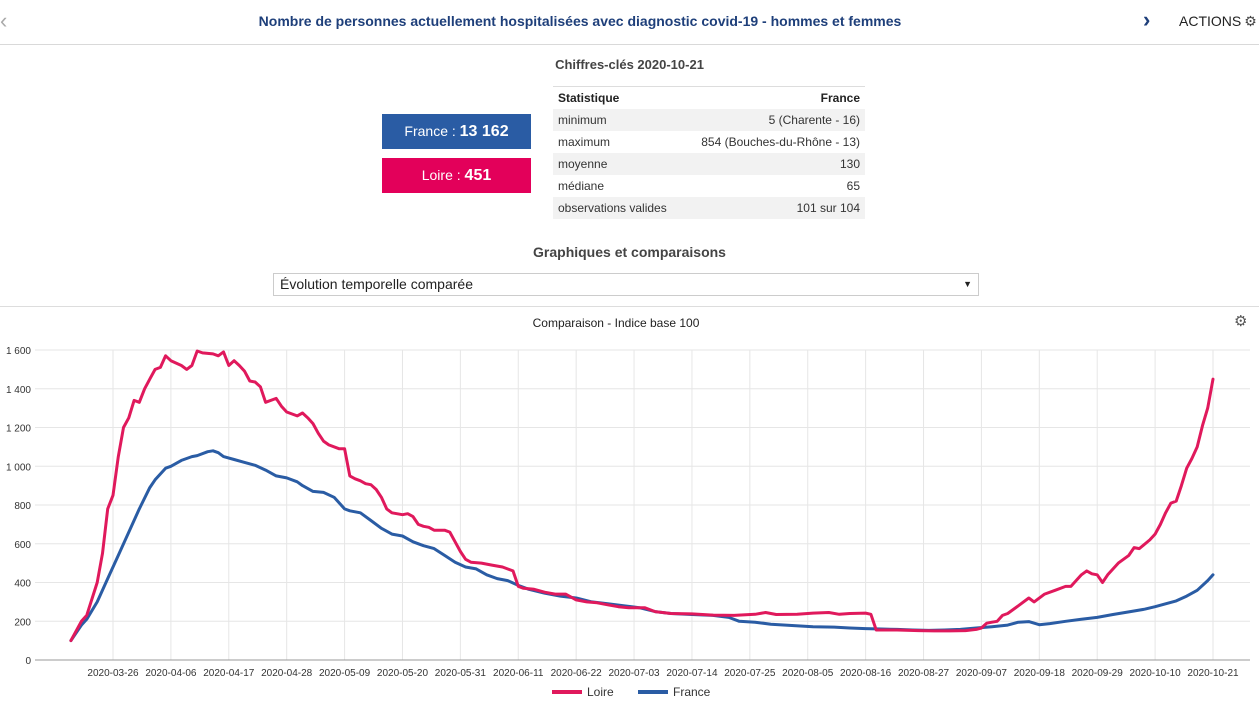  What do you see at coordinates (18, 467) in the screenshot?
I see `y-tick-label: 1 000` at bounding box center [18, 467].